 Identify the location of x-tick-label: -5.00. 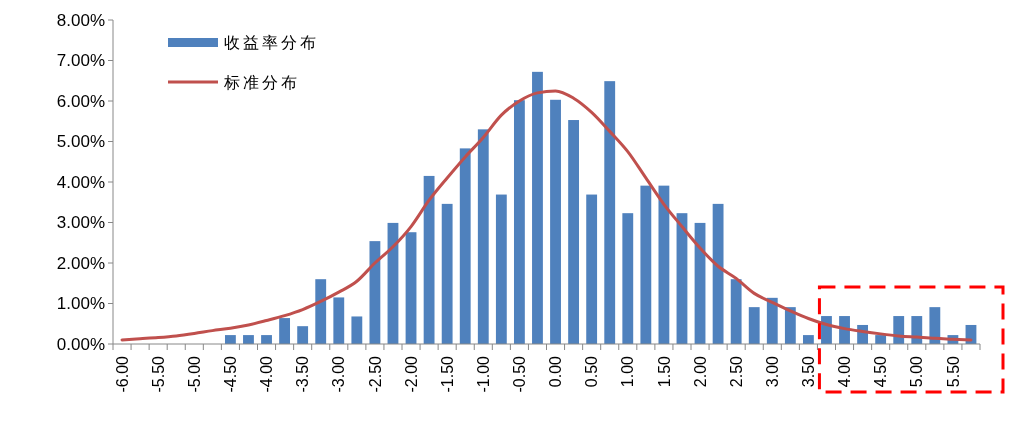
(194, 374).